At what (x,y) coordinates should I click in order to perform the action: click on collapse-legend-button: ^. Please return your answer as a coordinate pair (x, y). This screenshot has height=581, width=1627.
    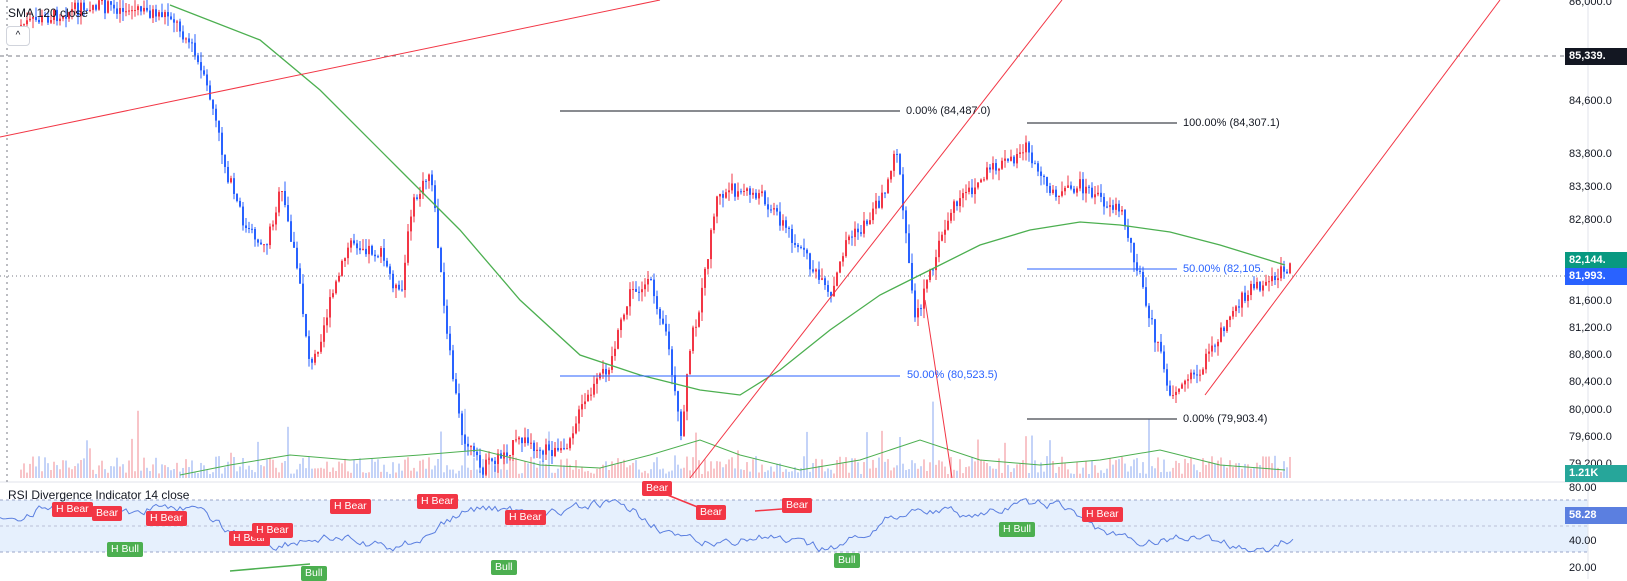
    Looking at the image, I should click on (18, 36).